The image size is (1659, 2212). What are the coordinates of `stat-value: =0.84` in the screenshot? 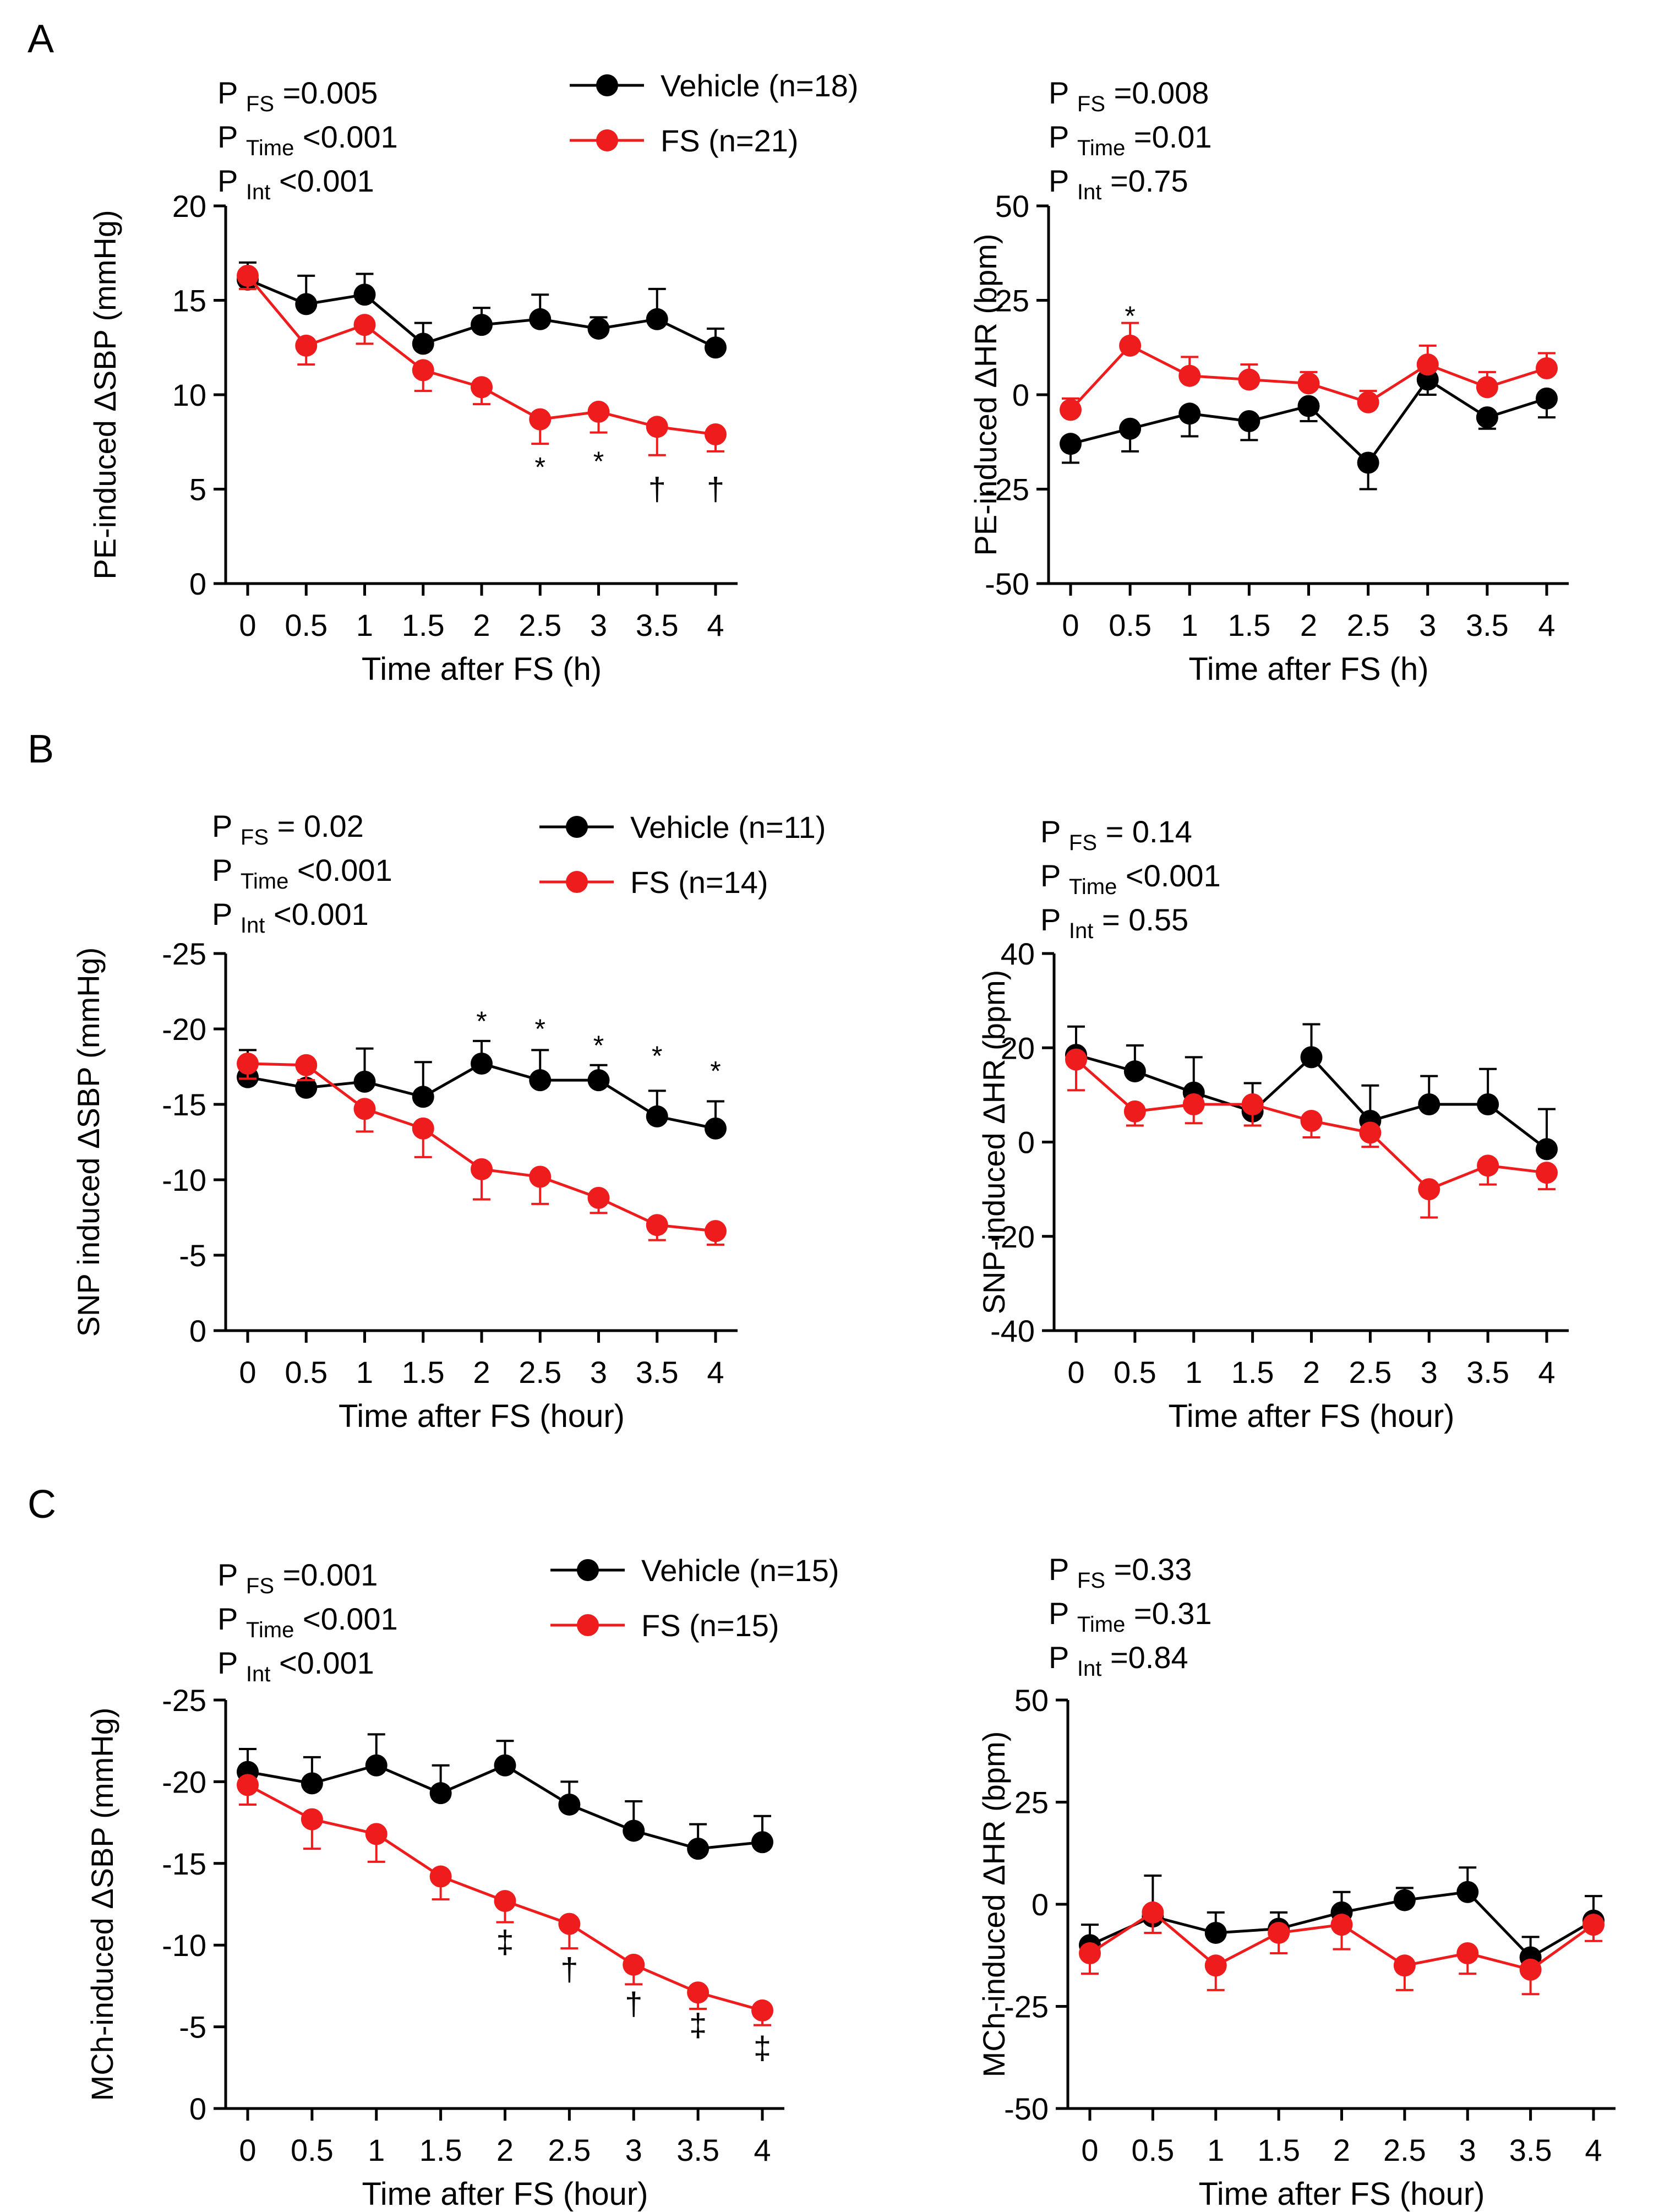 It's located at (1144, 1657).